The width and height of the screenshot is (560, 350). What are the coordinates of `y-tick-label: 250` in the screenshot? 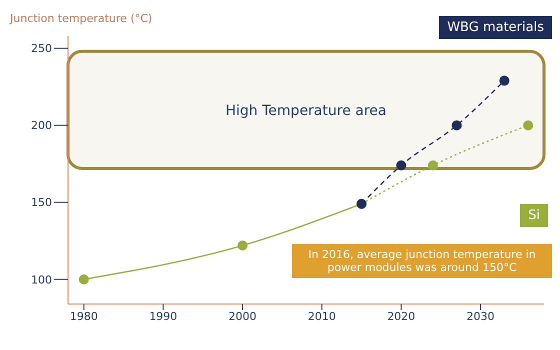 It's located at (41, 49).